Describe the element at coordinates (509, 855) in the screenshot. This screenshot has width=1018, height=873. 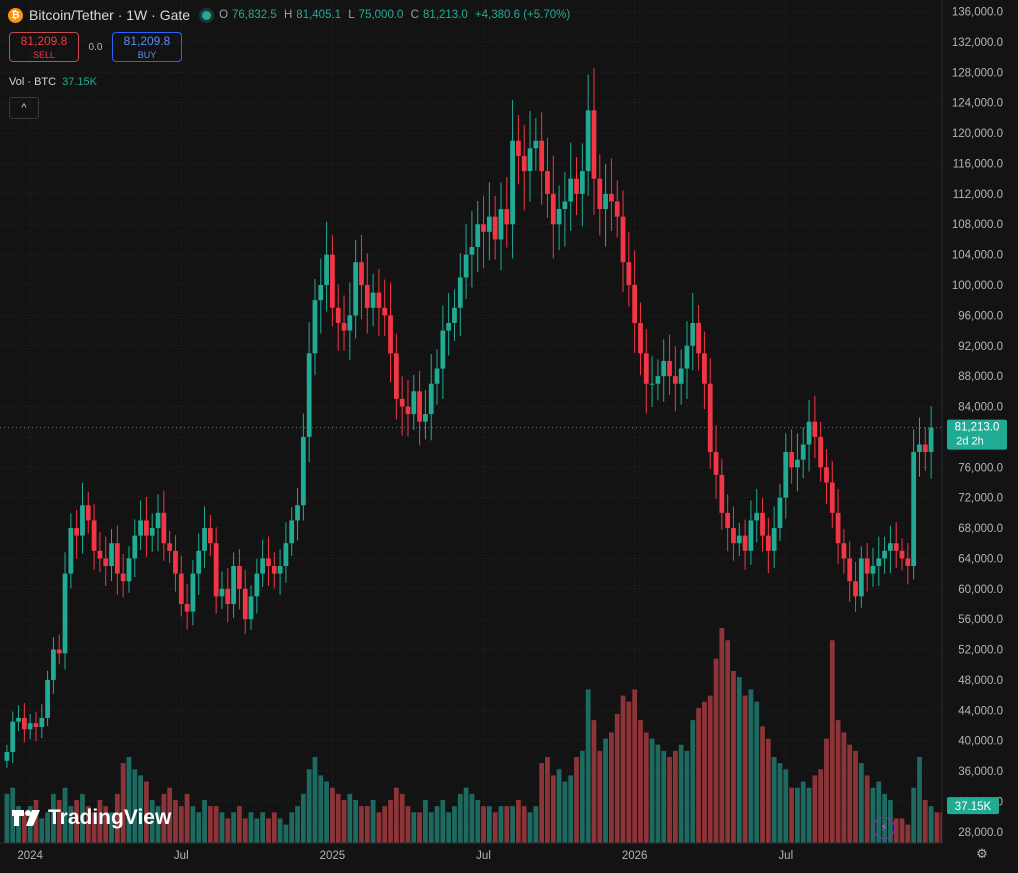
I see `time-axis: 2024 Jul 2025 Jul 2026 Jul` at that location.